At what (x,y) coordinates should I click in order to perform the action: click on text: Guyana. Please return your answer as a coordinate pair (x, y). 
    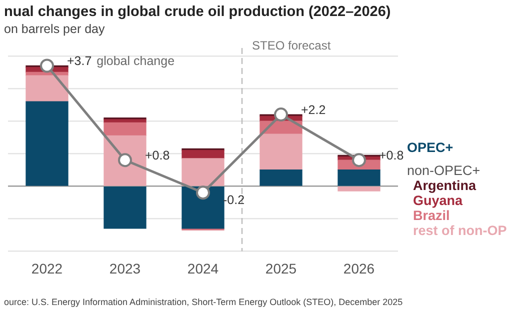
    Looking at the image, I should click on (438, 200).